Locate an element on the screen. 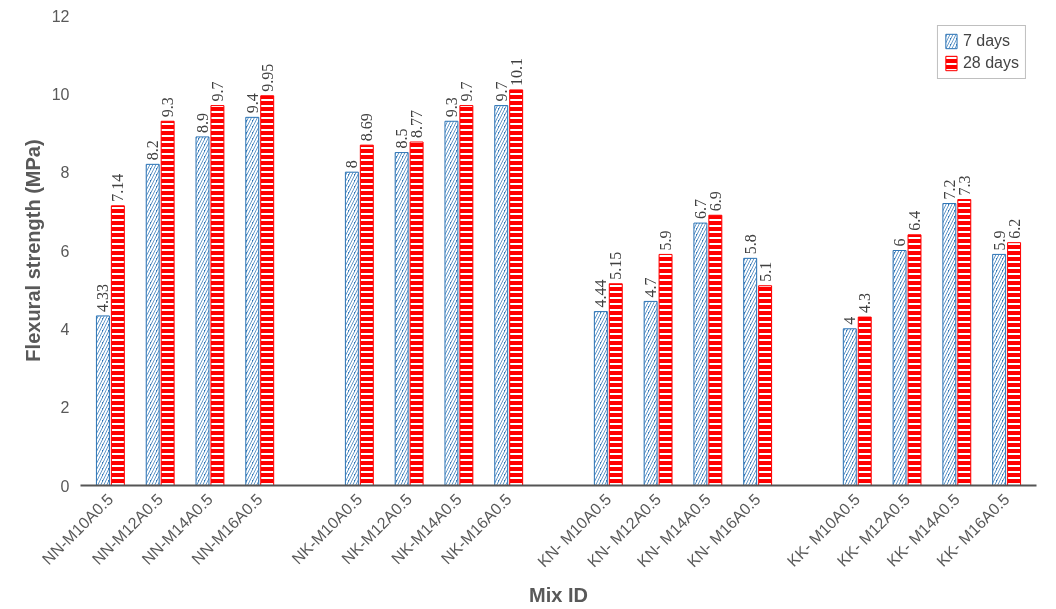 The height and width of the screenshot is (609, 1056). data-label: 7.2 is located at coordinates (949, 189).